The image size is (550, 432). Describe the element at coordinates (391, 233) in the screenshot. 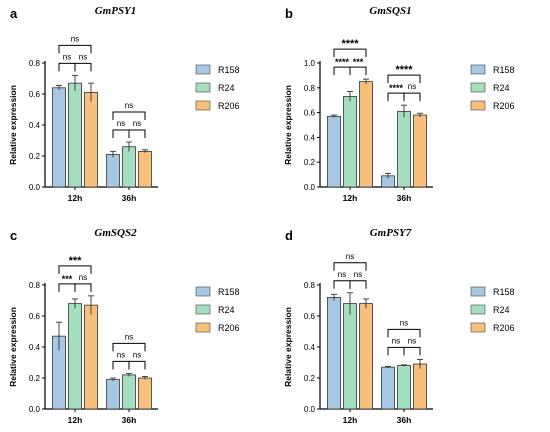

I see `chart-title: GmPSY7` at that location.